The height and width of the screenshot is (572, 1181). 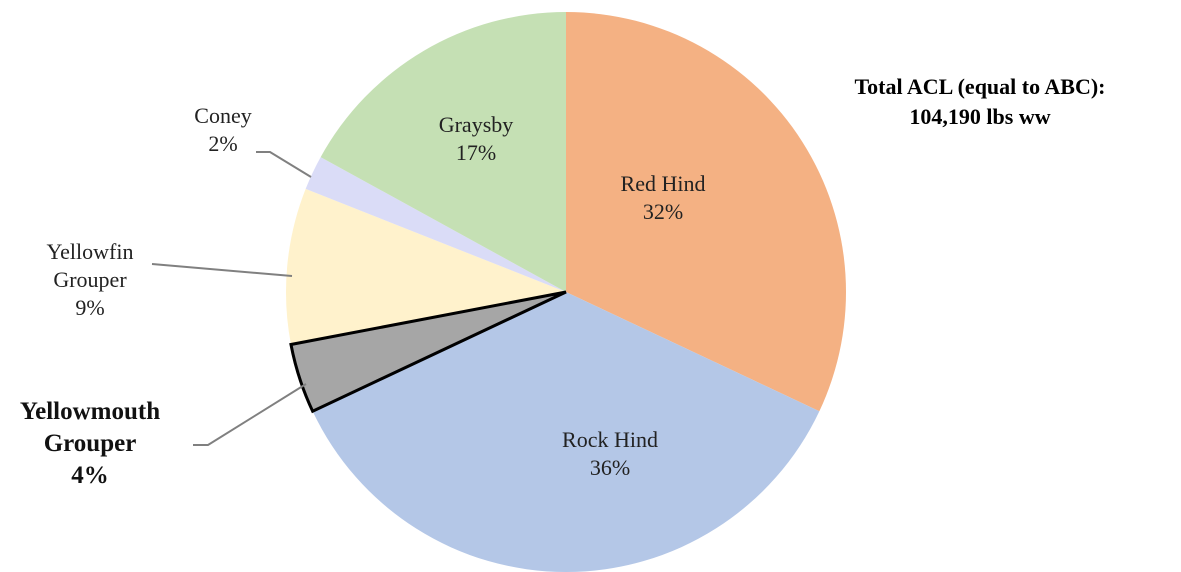 What do you see at coordinates (980, 116) in the screenshot?
I see `annotation: 104,190 lbs ww` at bounding box center [980, 116].